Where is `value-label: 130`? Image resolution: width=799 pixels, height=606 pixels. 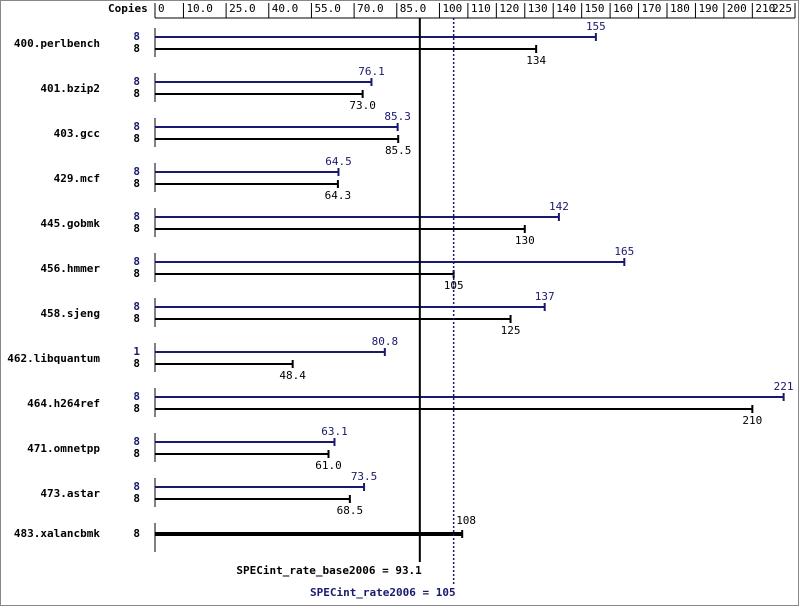
value-label: 130 is located at coordinates (525, 240).